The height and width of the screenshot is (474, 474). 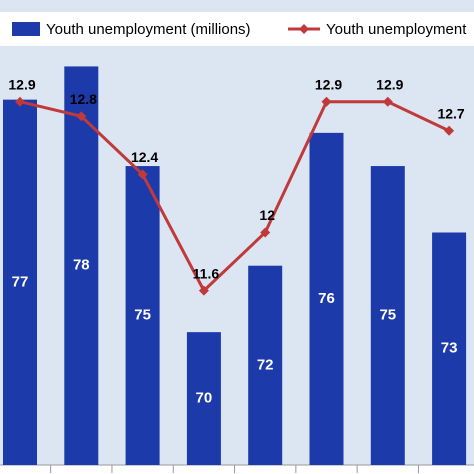 I want to click on bar-label: 73, so click(x=449, y=348).